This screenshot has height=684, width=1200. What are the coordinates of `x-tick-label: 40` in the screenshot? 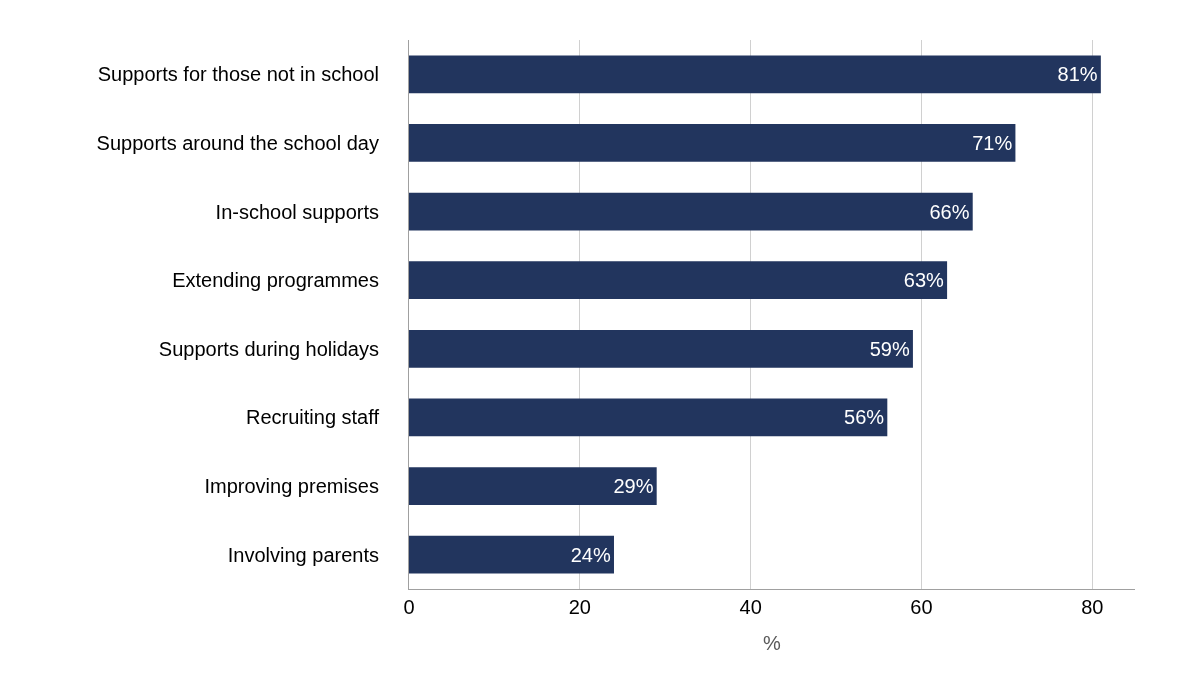 It's located at (750, 607).